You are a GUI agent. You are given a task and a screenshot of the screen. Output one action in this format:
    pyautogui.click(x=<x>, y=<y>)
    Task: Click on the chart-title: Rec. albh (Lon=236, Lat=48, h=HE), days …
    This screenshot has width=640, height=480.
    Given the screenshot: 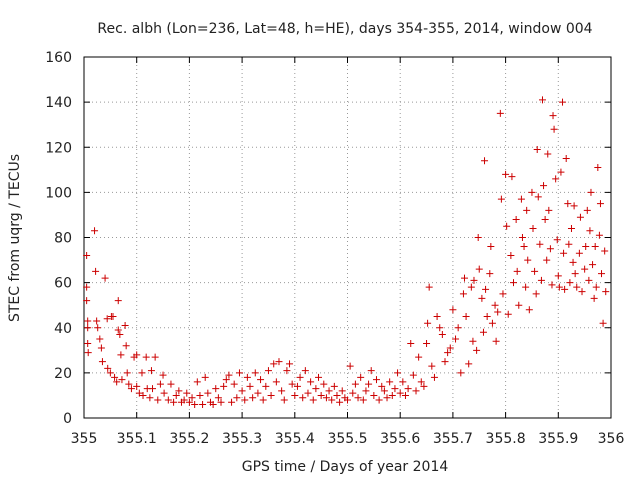 What is the action you would take?
    pyautogui.click(x=344, y=29)
    